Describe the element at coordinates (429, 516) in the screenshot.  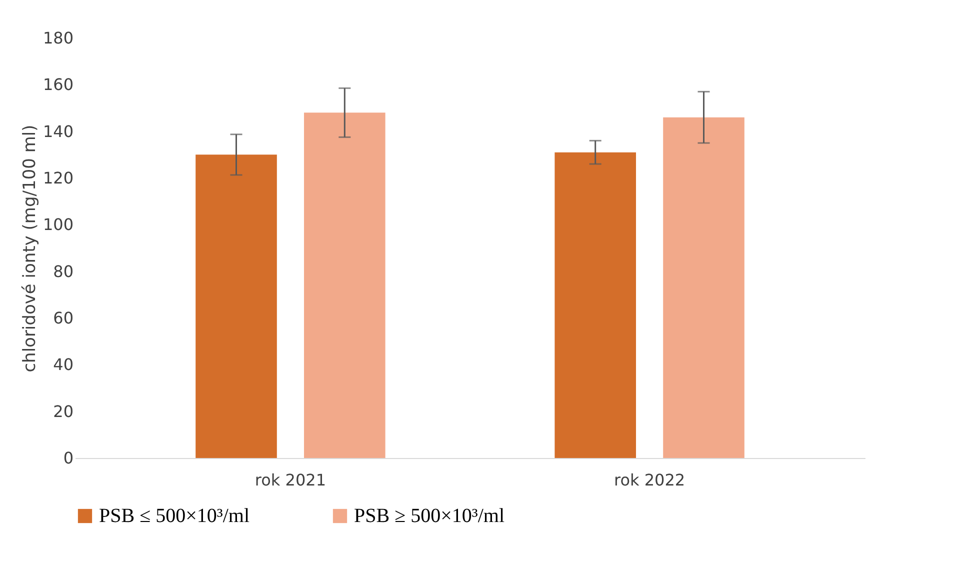
I see `legend-label: PSB ≥ 500×10³/ml` at that location.